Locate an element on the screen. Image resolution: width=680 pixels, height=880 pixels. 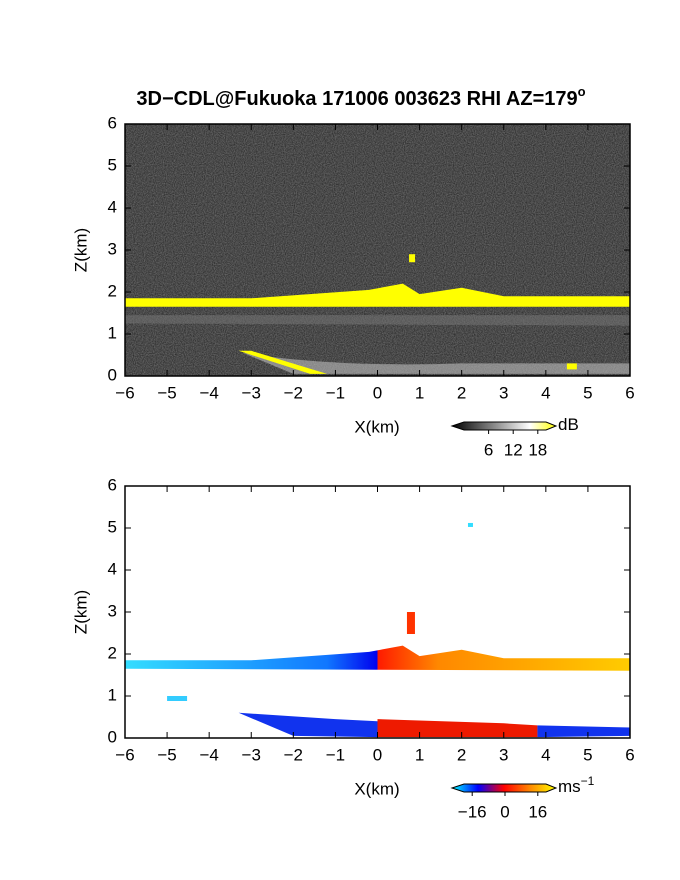
colorbar-tick-label: 0 is located at coordinates (504, 811).